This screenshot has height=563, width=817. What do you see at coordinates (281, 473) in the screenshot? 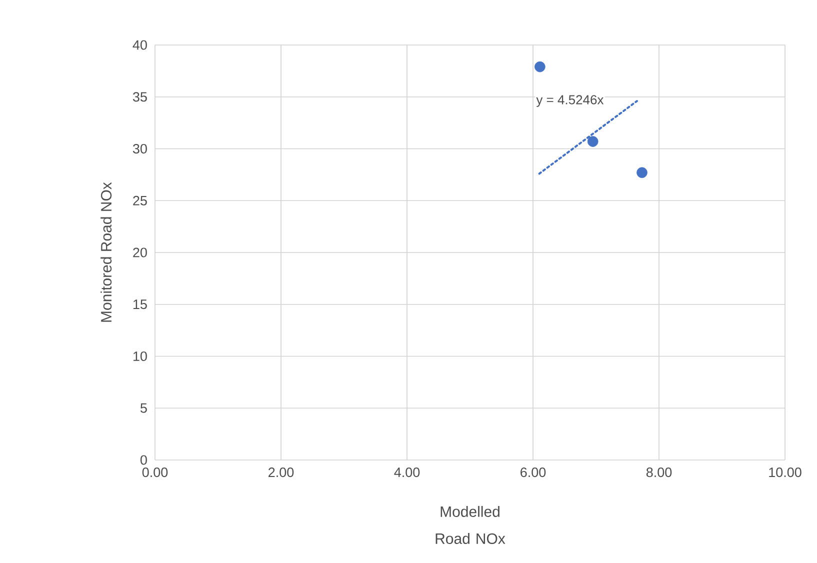
I see `x-tick-label: 2.00` at bounding box center [281, 473].